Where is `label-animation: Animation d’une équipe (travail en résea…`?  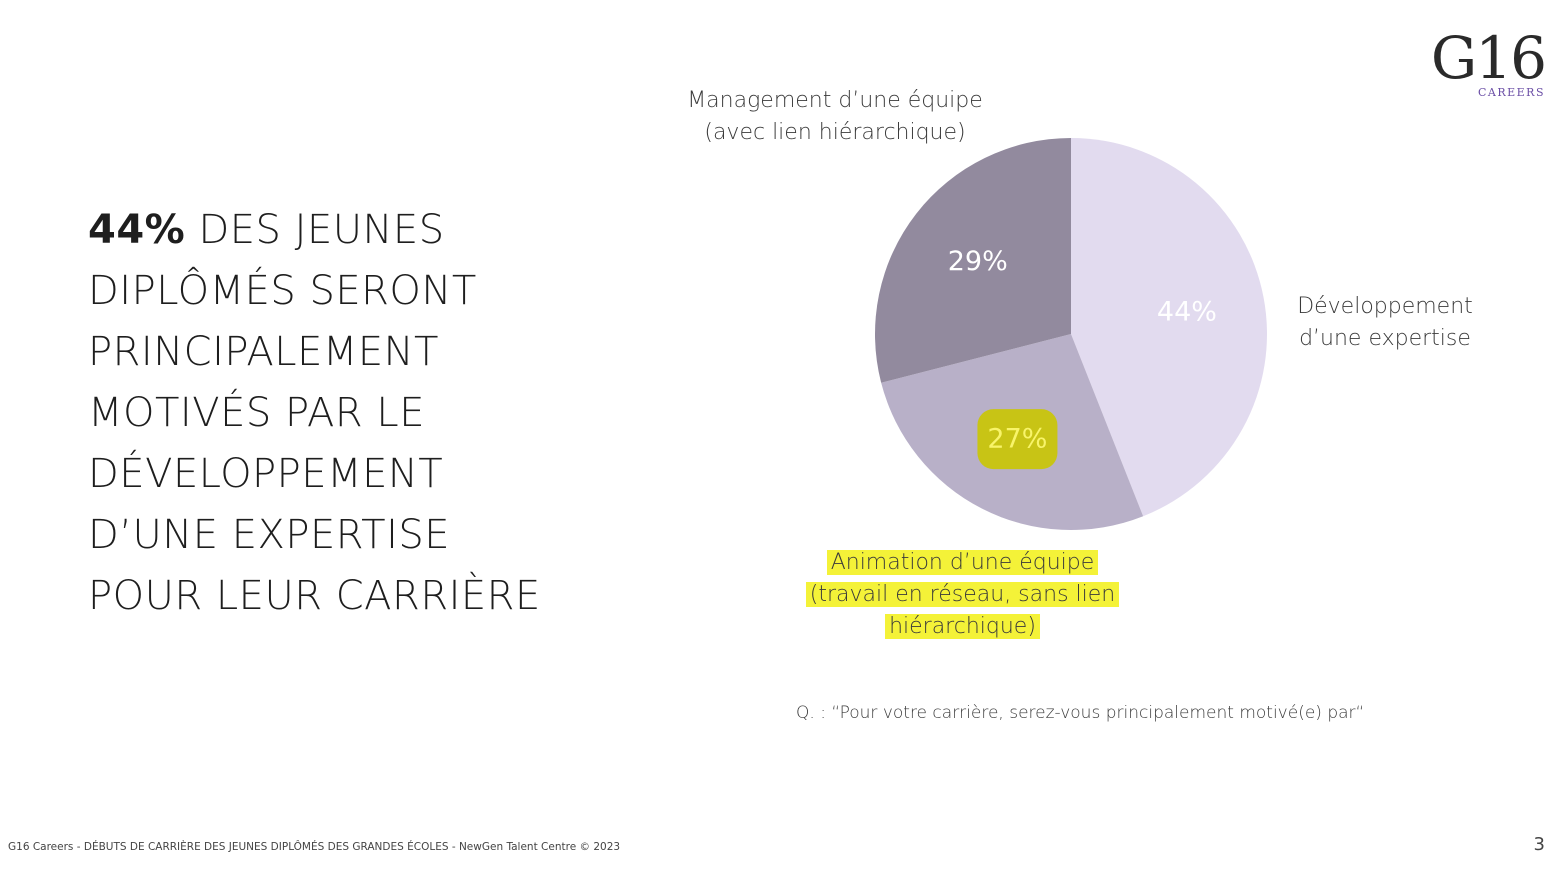
label-animation: Animation d’une équipe (travail en résea… is located at coordinates (962, 595).